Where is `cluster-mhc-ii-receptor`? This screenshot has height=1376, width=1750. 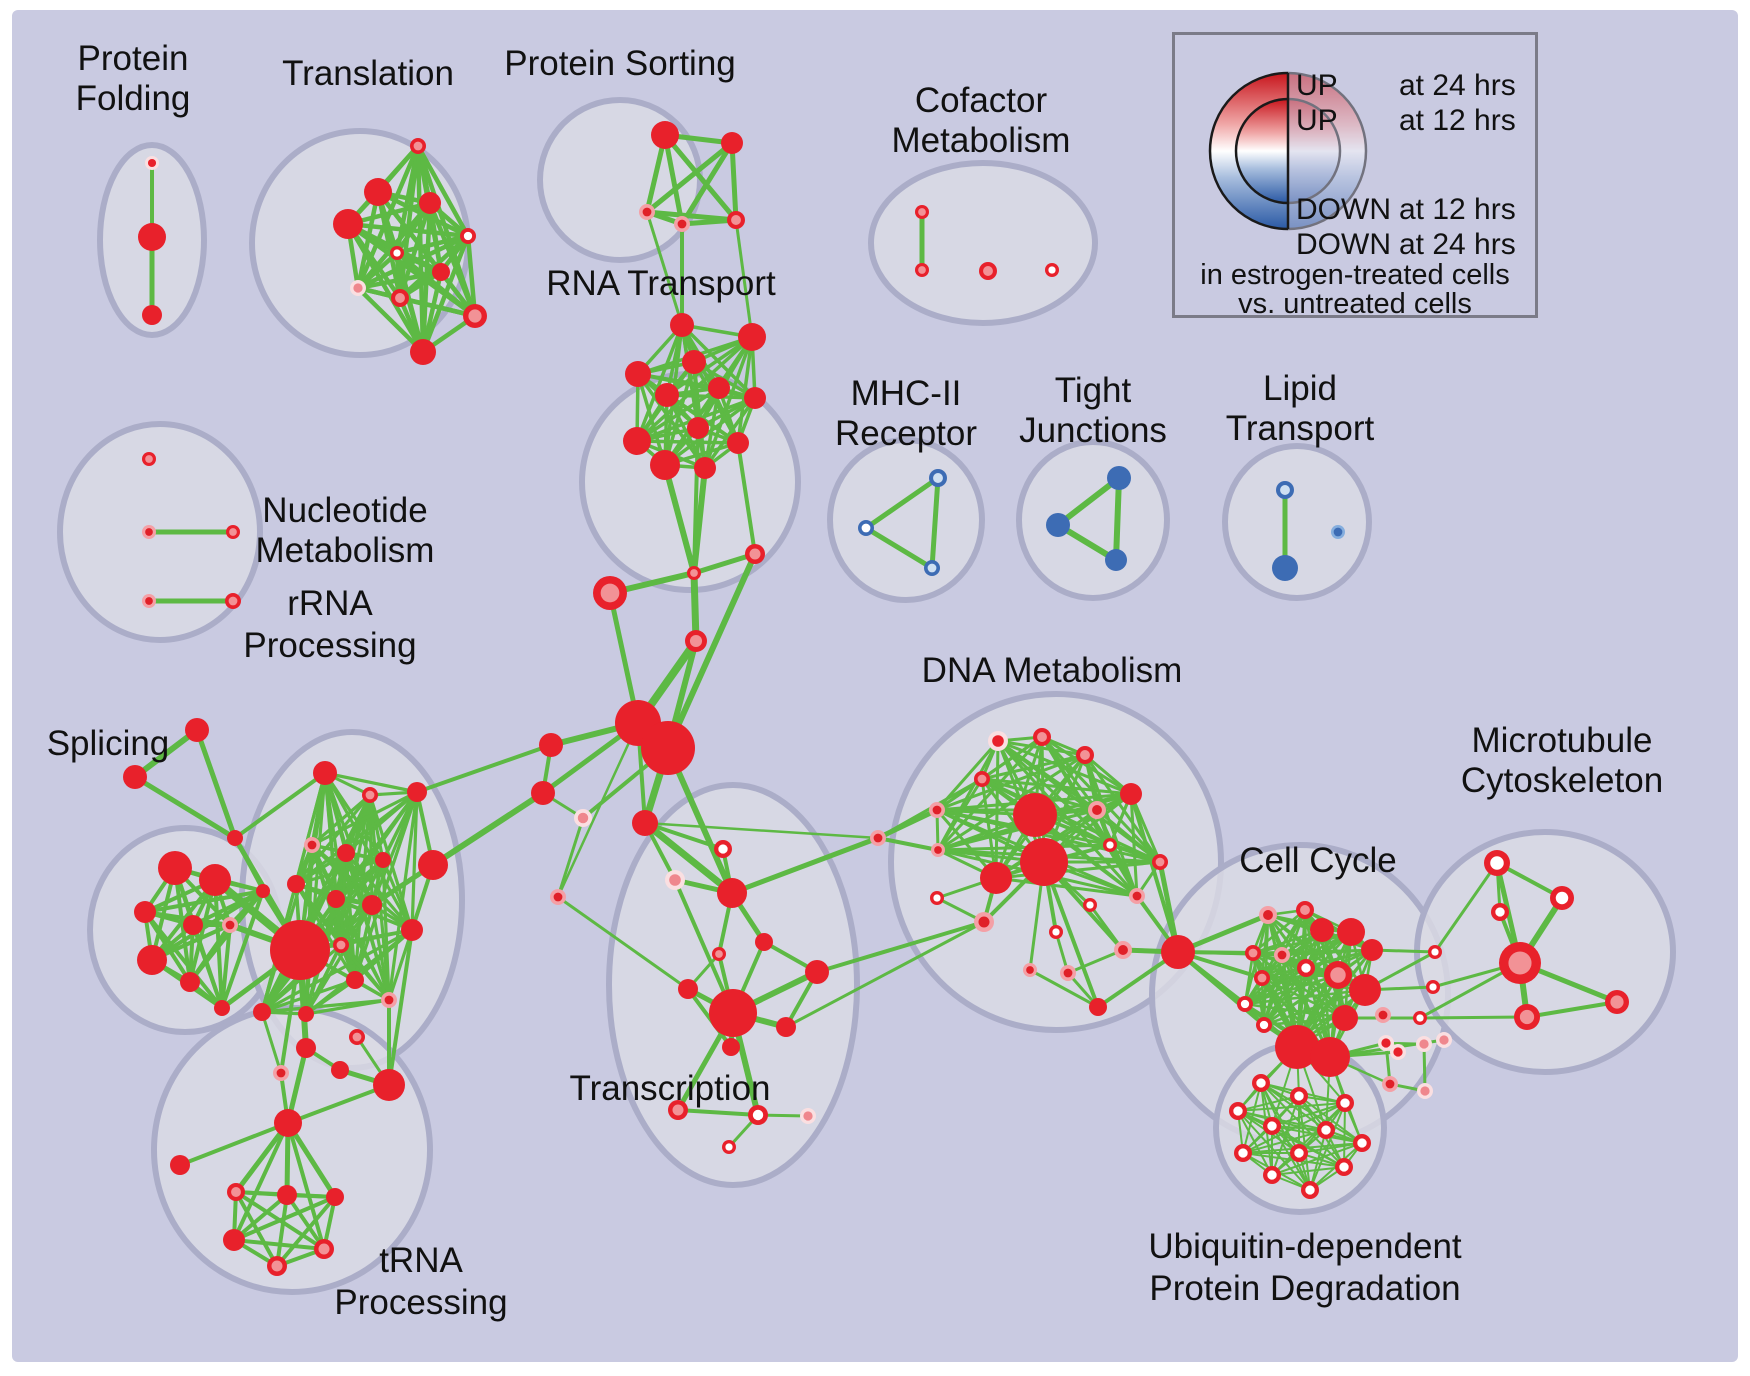
cluster-mhc-ii-receptor is located at coordinates (906, 520).